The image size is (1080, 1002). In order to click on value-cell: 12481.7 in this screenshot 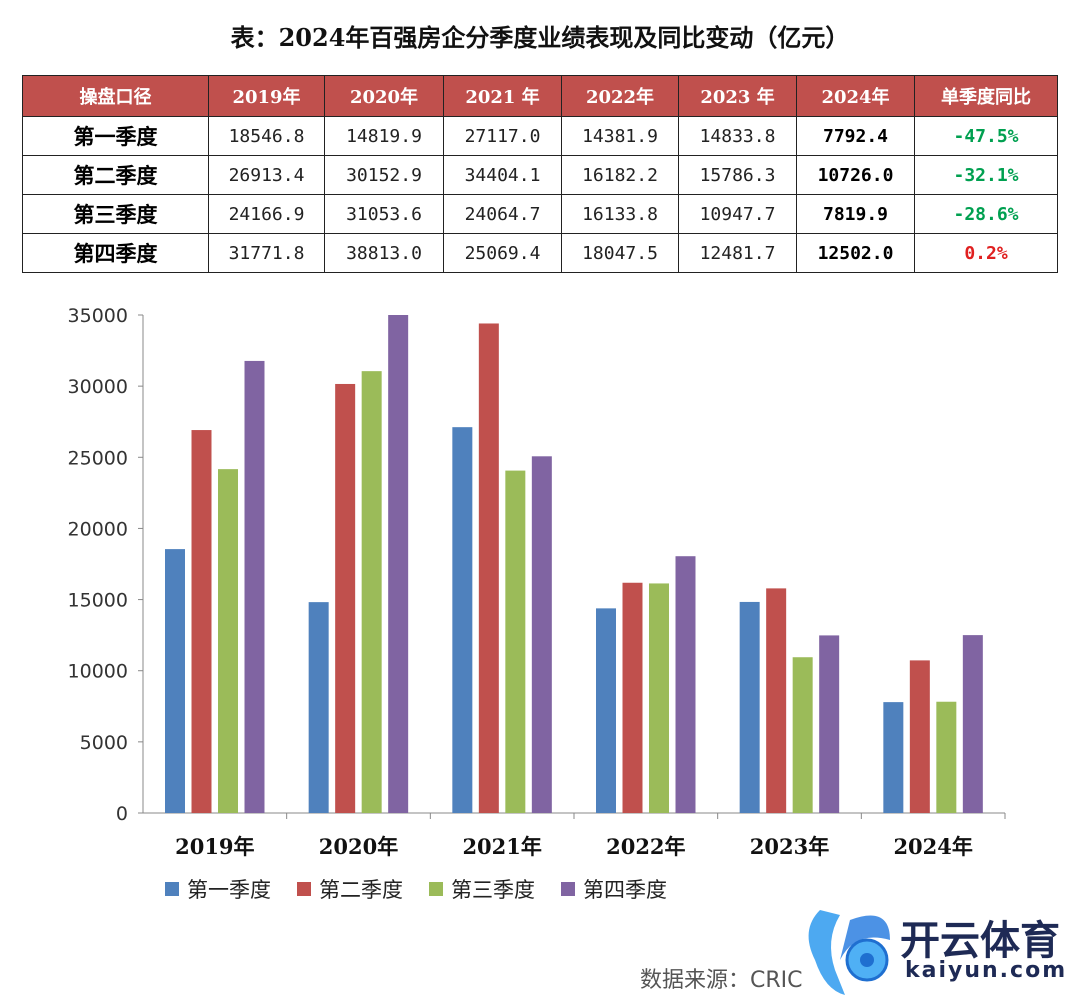, I will do `click(737, 253)`.